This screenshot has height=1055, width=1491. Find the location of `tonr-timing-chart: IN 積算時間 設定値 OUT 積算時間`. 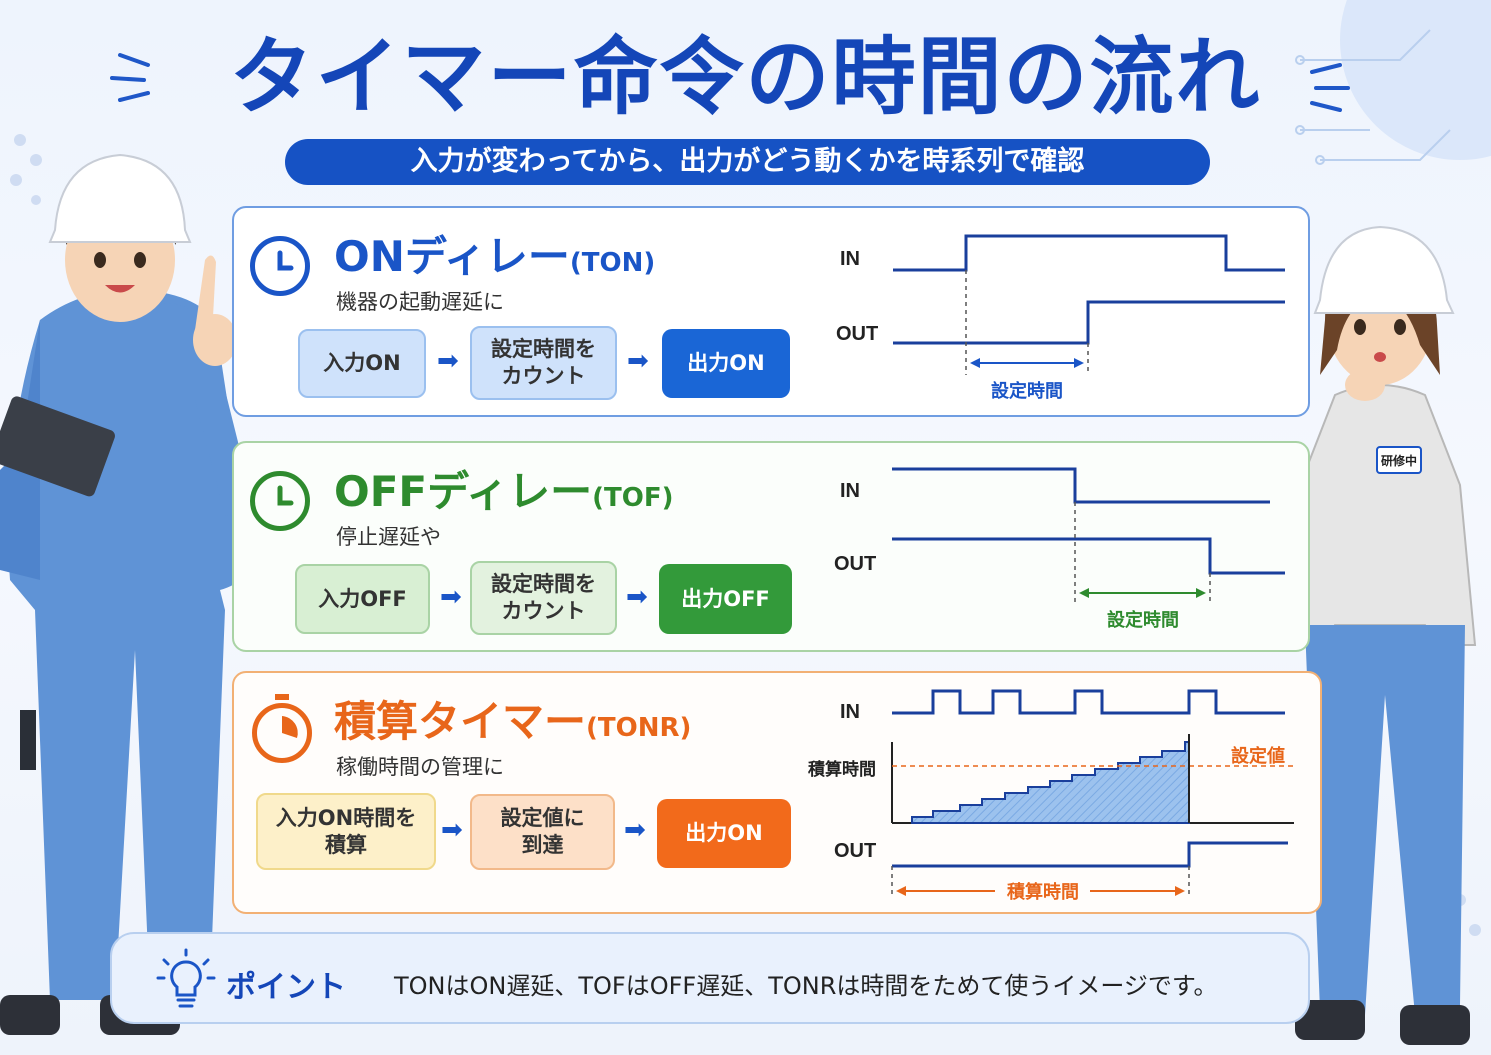

tonr-timing-chart: IN 積算時間 設定値 OUT 積算時間 is located at coordinates (1051, 796).